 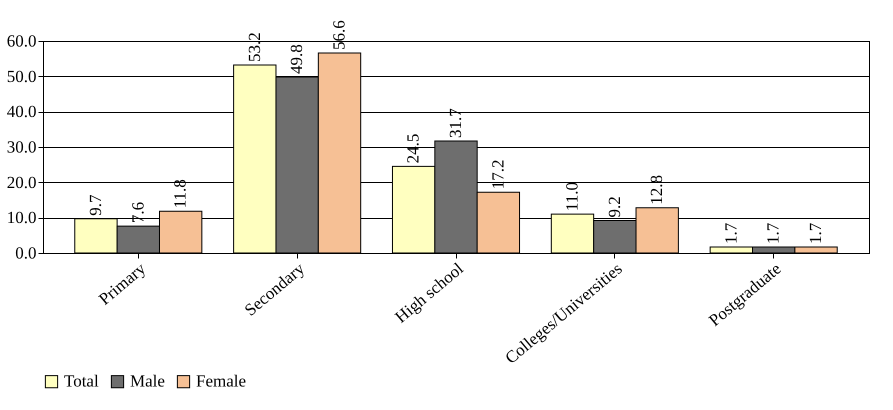 I want to click on data-label: 9.2, so click(x=614, y=207).